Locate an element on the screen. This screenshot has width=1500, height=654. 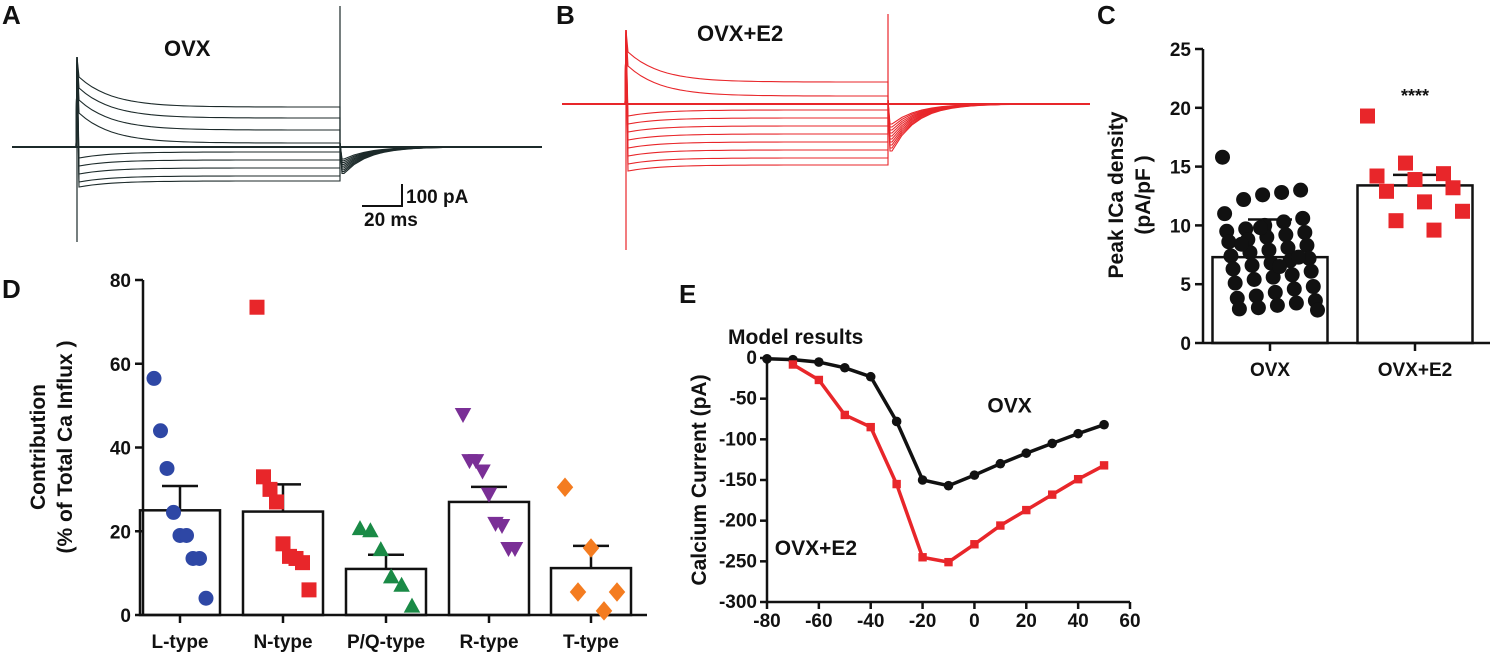
scale-bar-current-label: 100 pA is located at coordinates (437, 197).